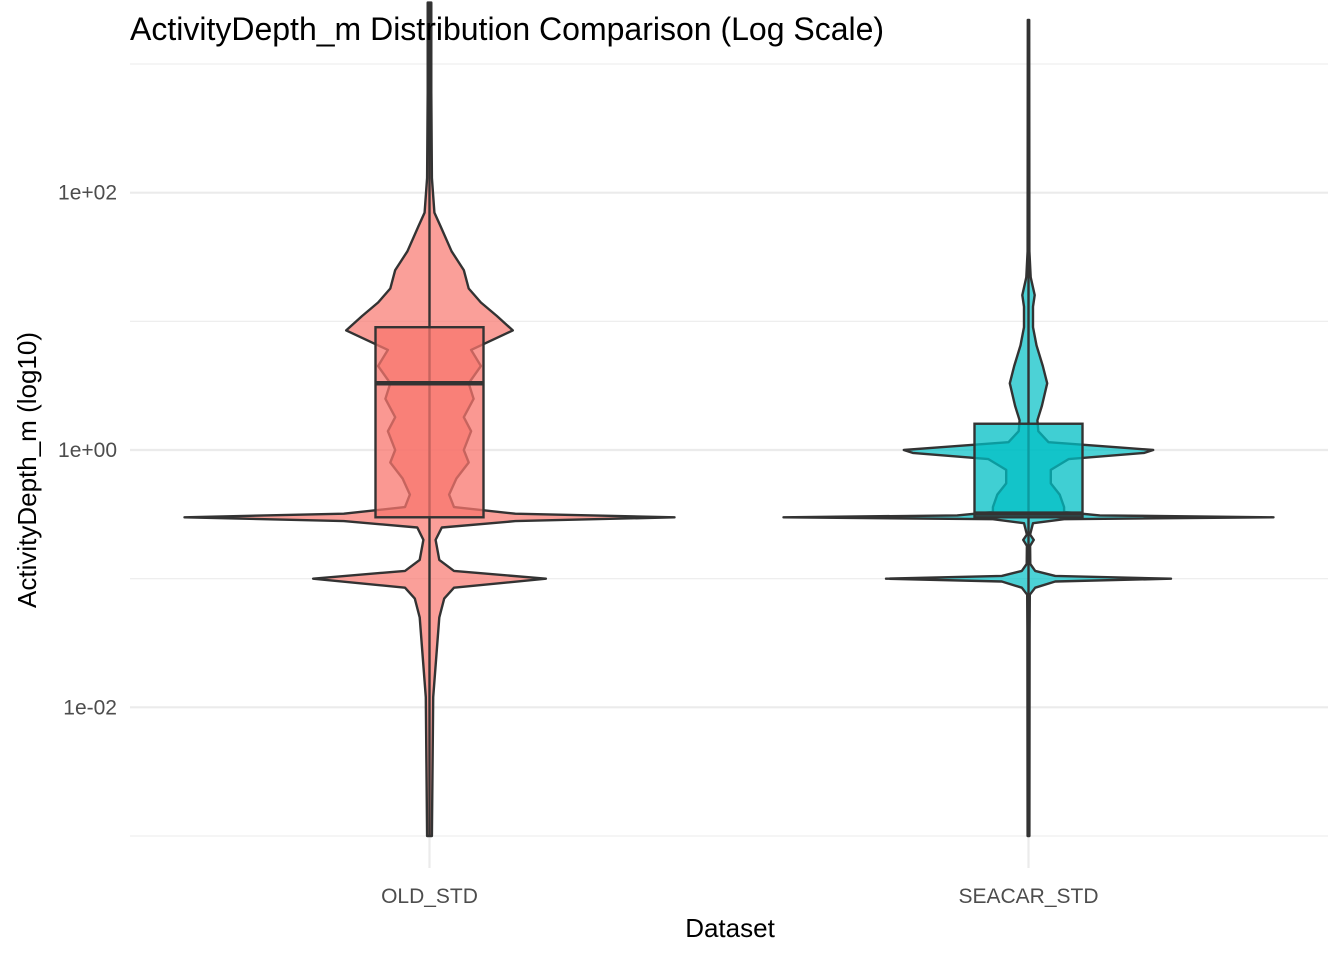  What do you see at coordinates (87, 193) in the screenshot?
I see `y-tick-label: 1e+02` at bounding box center [87, 193].